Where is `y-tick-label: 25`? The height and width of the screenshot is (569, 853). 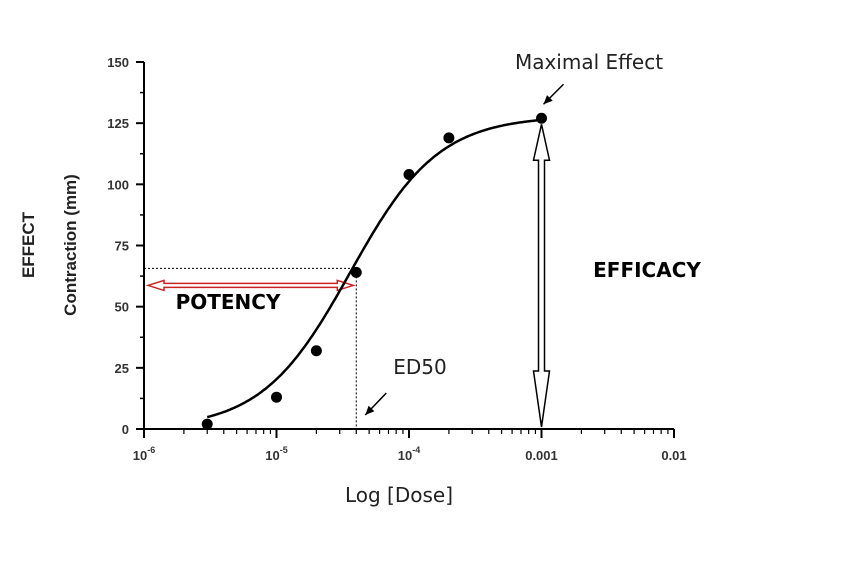 y-tick-label: 25 is located at coordinates (122, 368).